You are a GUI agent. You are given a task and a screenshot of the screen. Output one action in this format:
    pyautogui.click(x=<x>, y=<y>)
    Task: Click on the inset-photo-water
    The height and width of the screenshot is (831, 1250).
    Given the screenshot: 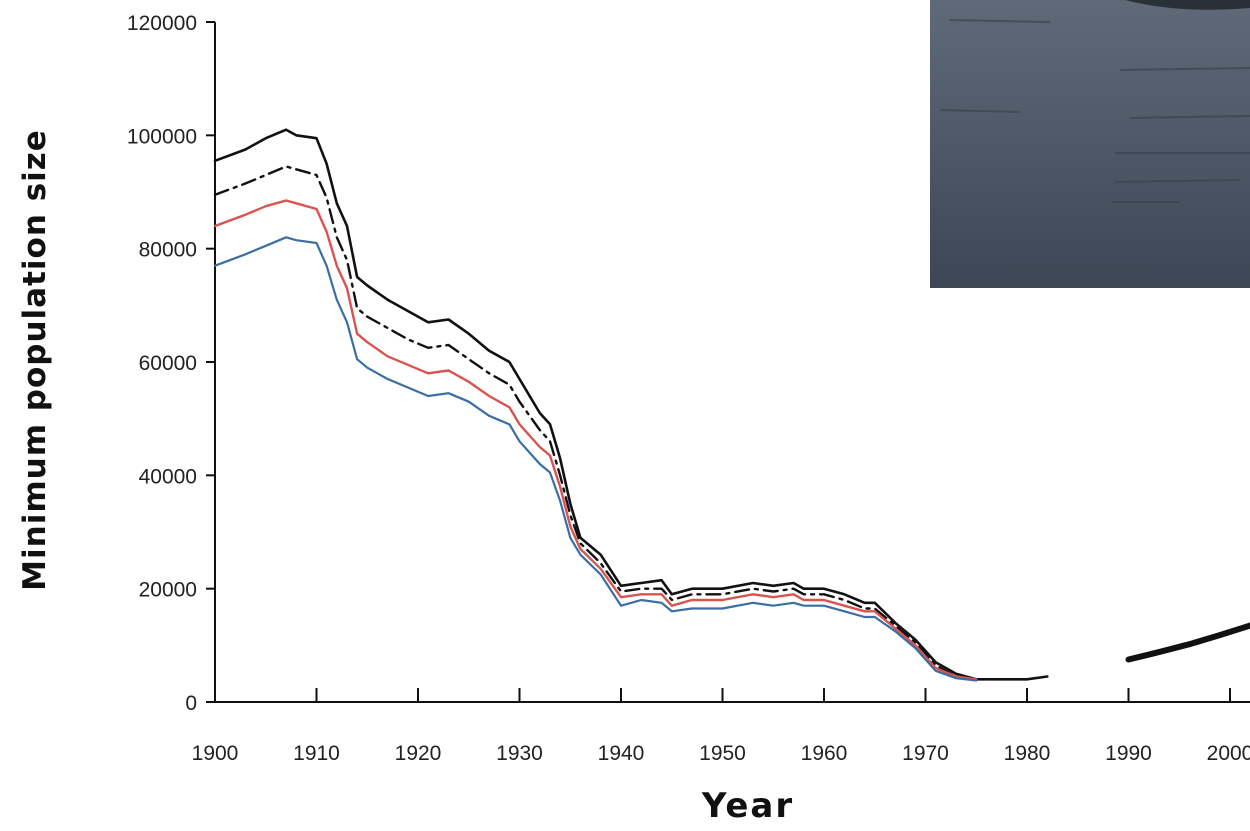 What is the action you would take?
    pyautogui.click(x=1090, y=144)
    